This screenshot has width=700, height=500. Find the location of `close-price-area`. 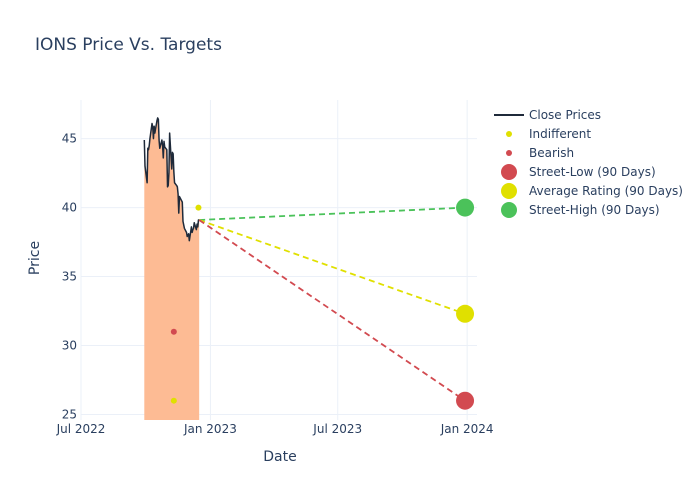

close-price-area is located at coordinates (172, 269).